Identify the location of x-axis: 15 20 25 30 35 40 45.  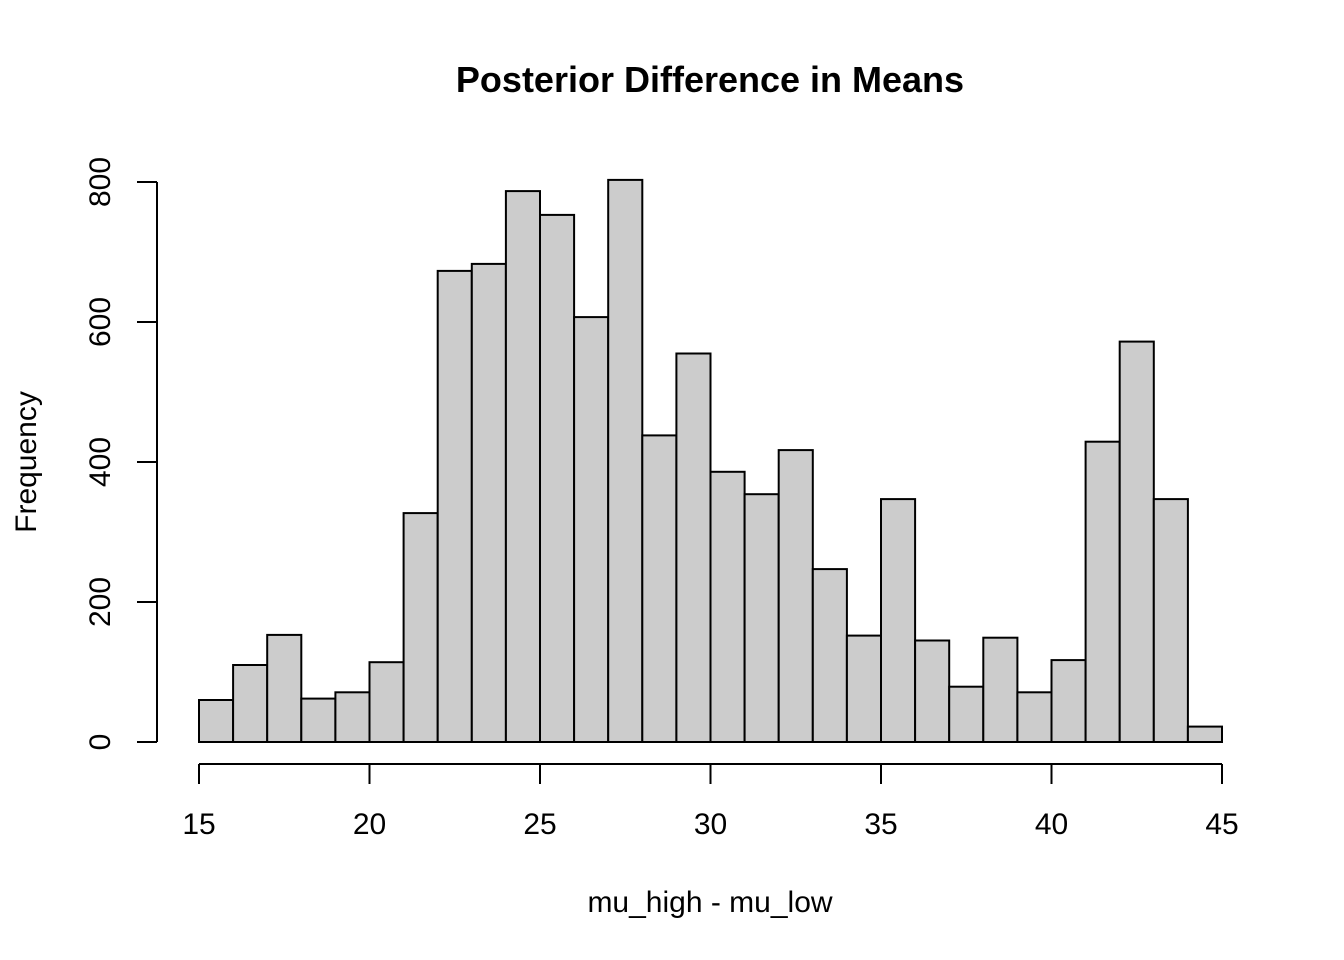
(710, 802).